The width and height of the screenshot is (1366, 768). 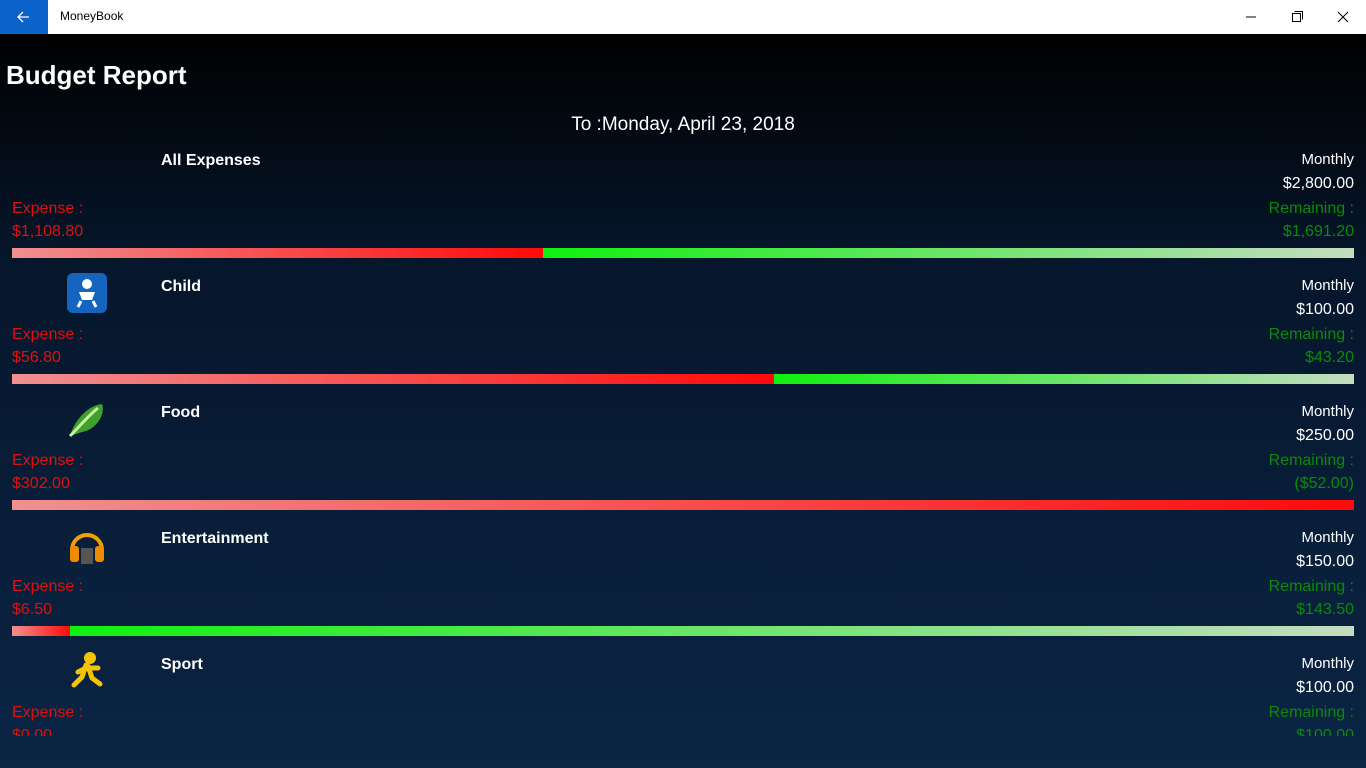 I want to click on remaining-value: $100.00, so click(x=1325, y=731).